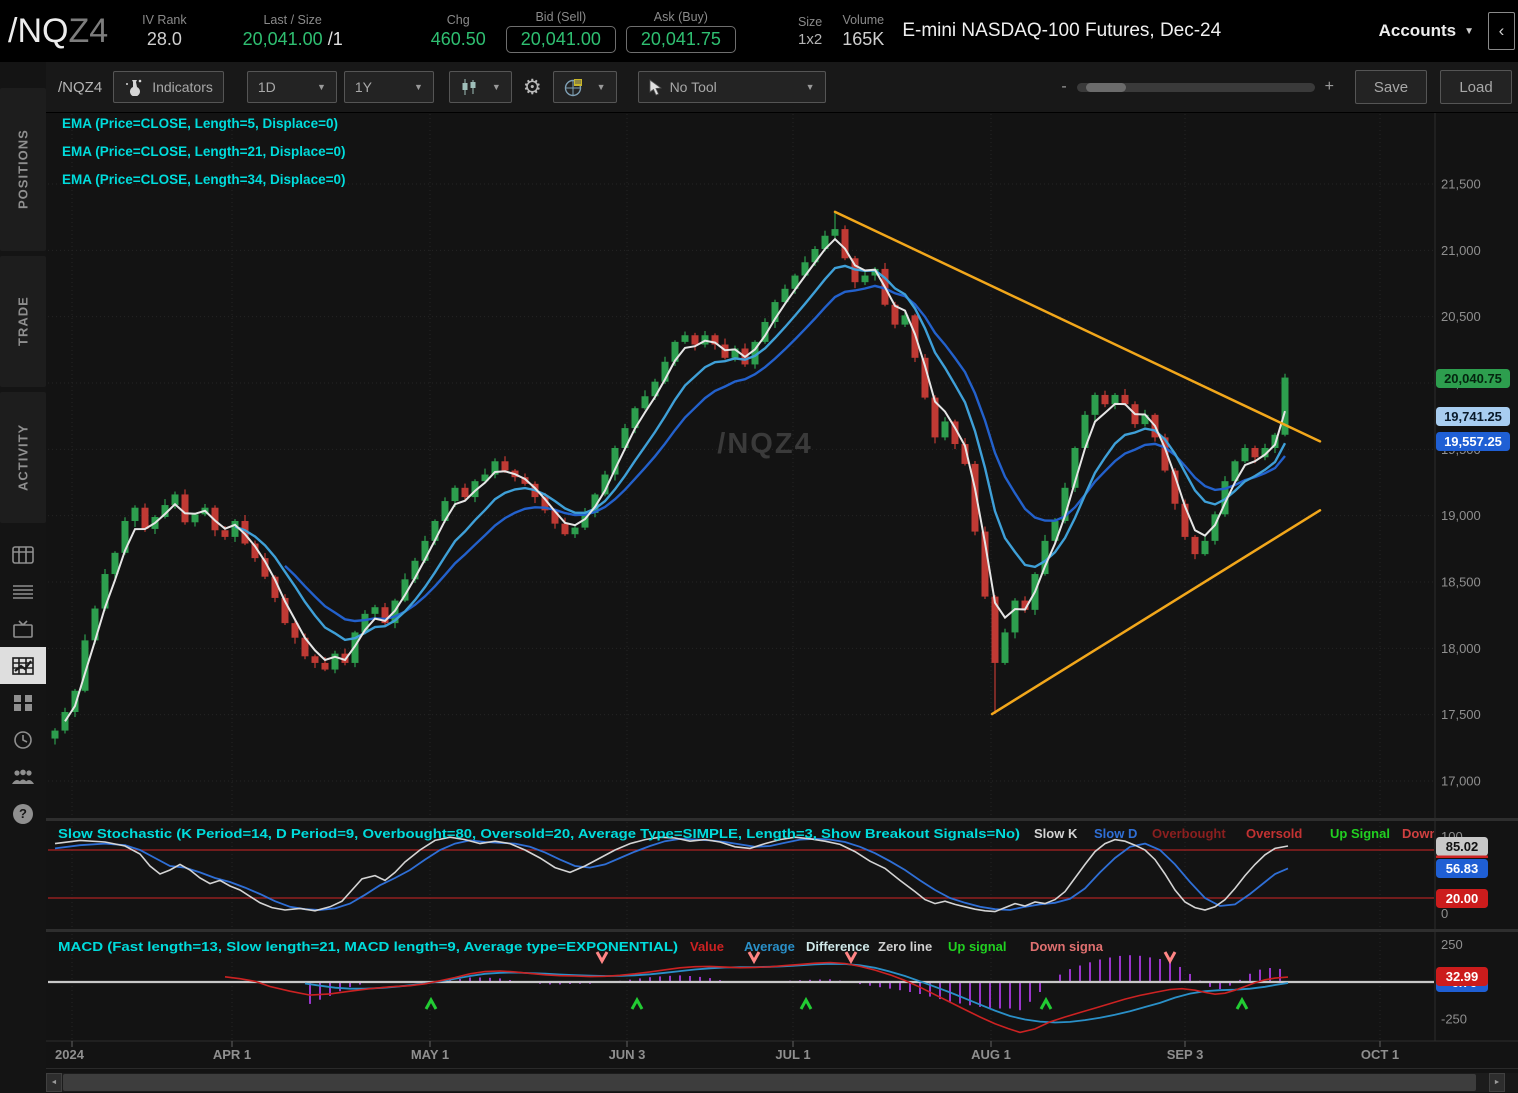  I want to click on history-clock-icon, so click(23, 739).